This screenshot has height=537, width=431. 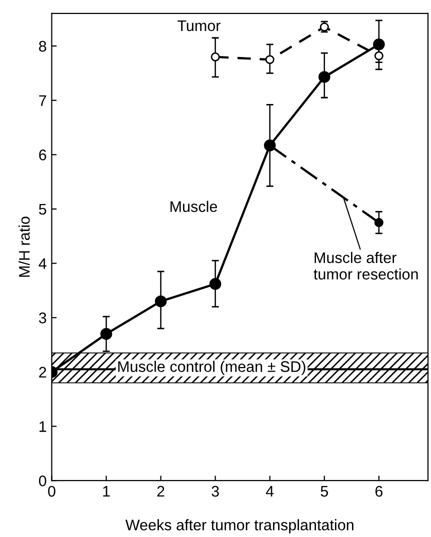 What do you see at coordinates (42, 155) in the screenshot?
I see `y-tick-label: 6` at bounding box center [42, 155].